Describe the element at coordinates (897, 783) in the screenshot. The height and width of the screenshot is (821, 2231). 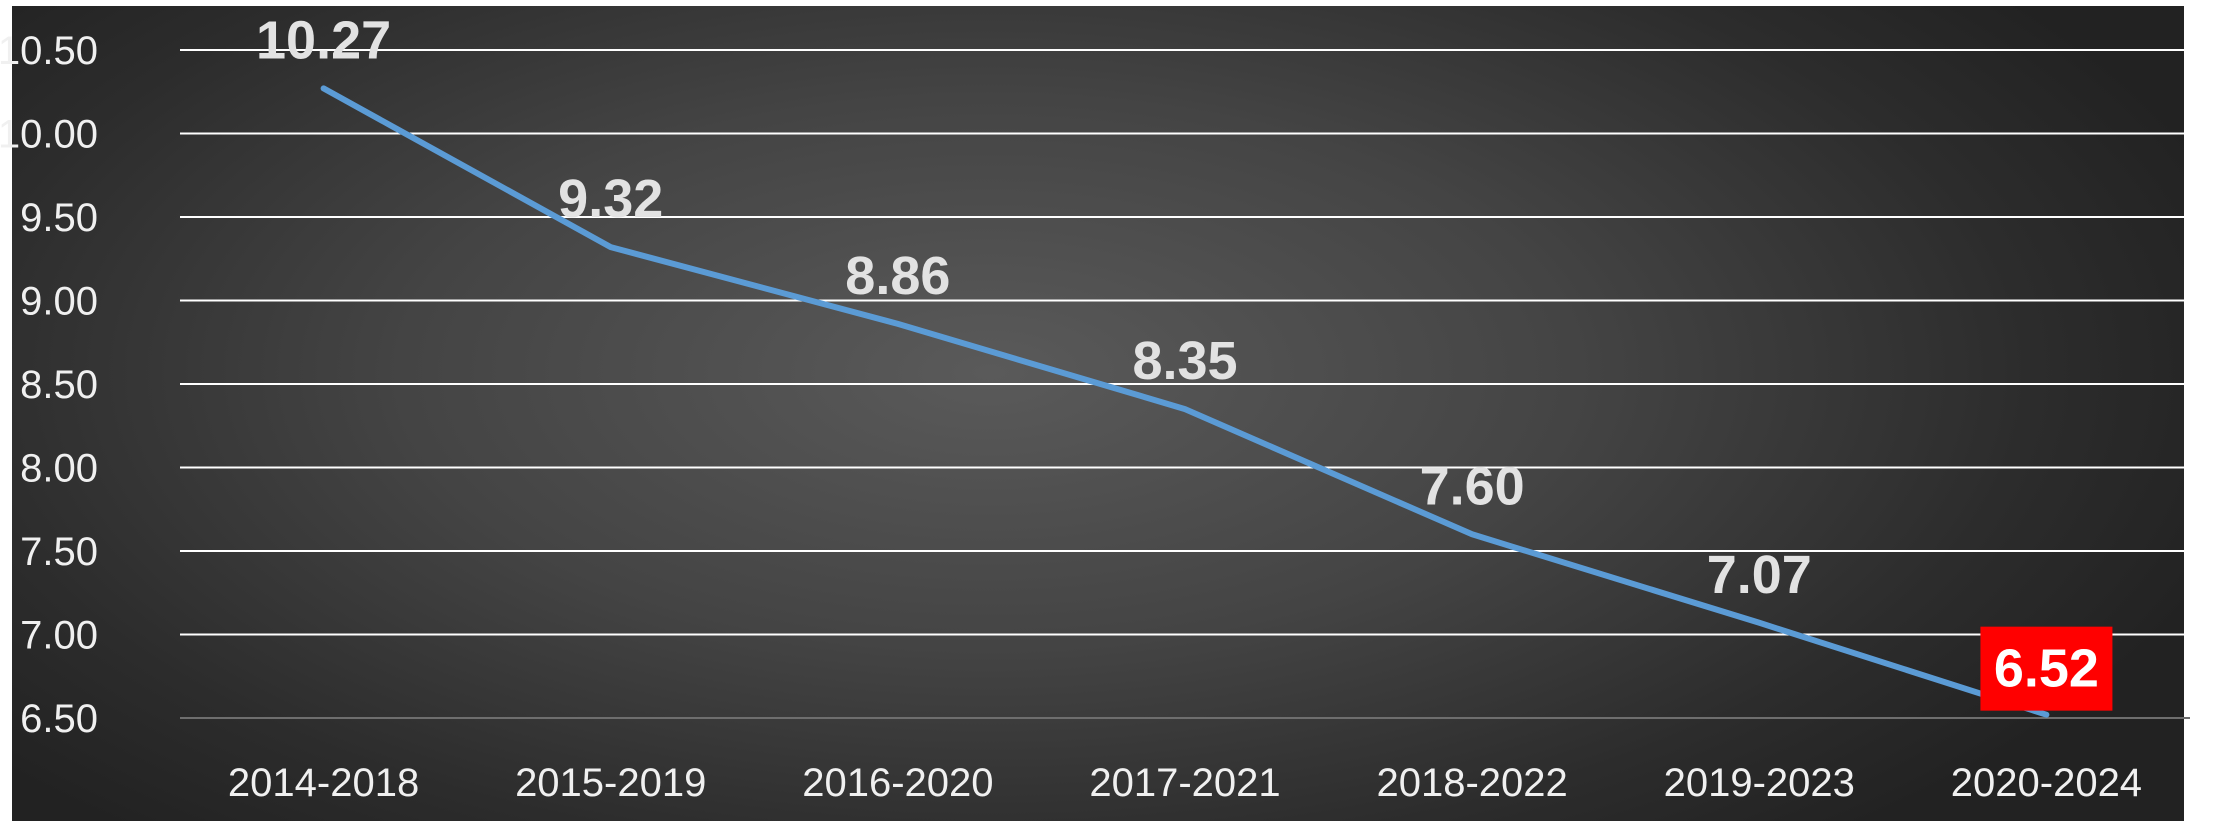
I see `x-tick-label: 2016-2020` at that location.